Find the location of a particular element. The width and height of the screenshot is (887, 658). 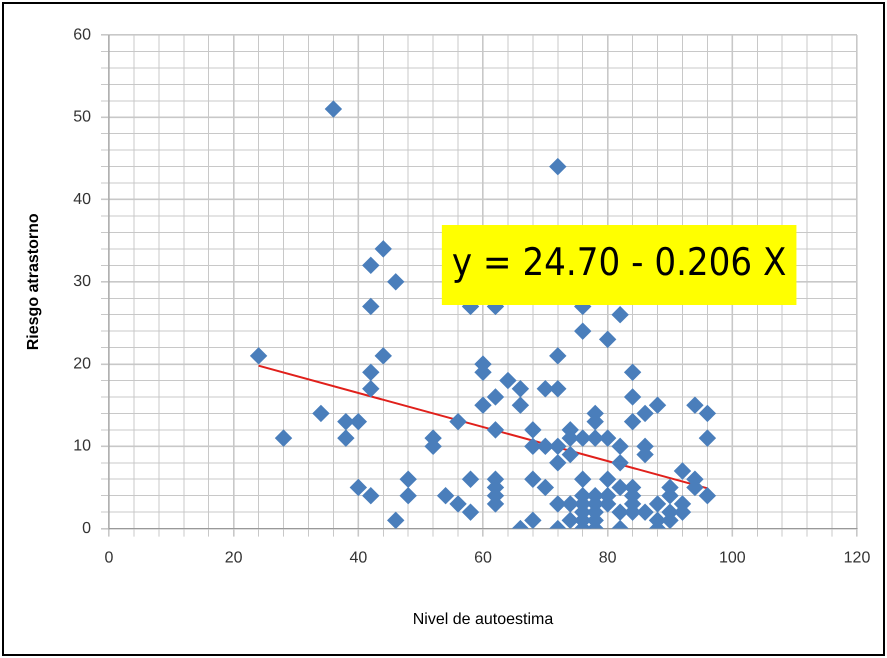

annotation: y = 24.70 - 0.206 X is located at coordinates (619, 262).